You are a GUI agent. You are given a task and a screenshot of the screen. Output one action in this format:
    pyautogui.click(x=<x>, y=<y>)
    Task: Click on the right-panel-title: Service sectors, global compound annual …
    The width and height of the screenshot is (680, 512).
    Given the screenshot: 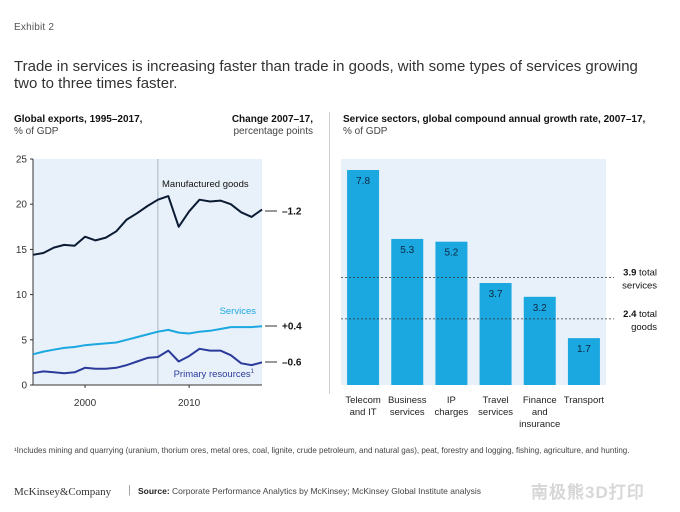 What is the action you would take?
    pyautogui.click(x=494, y=119)
    